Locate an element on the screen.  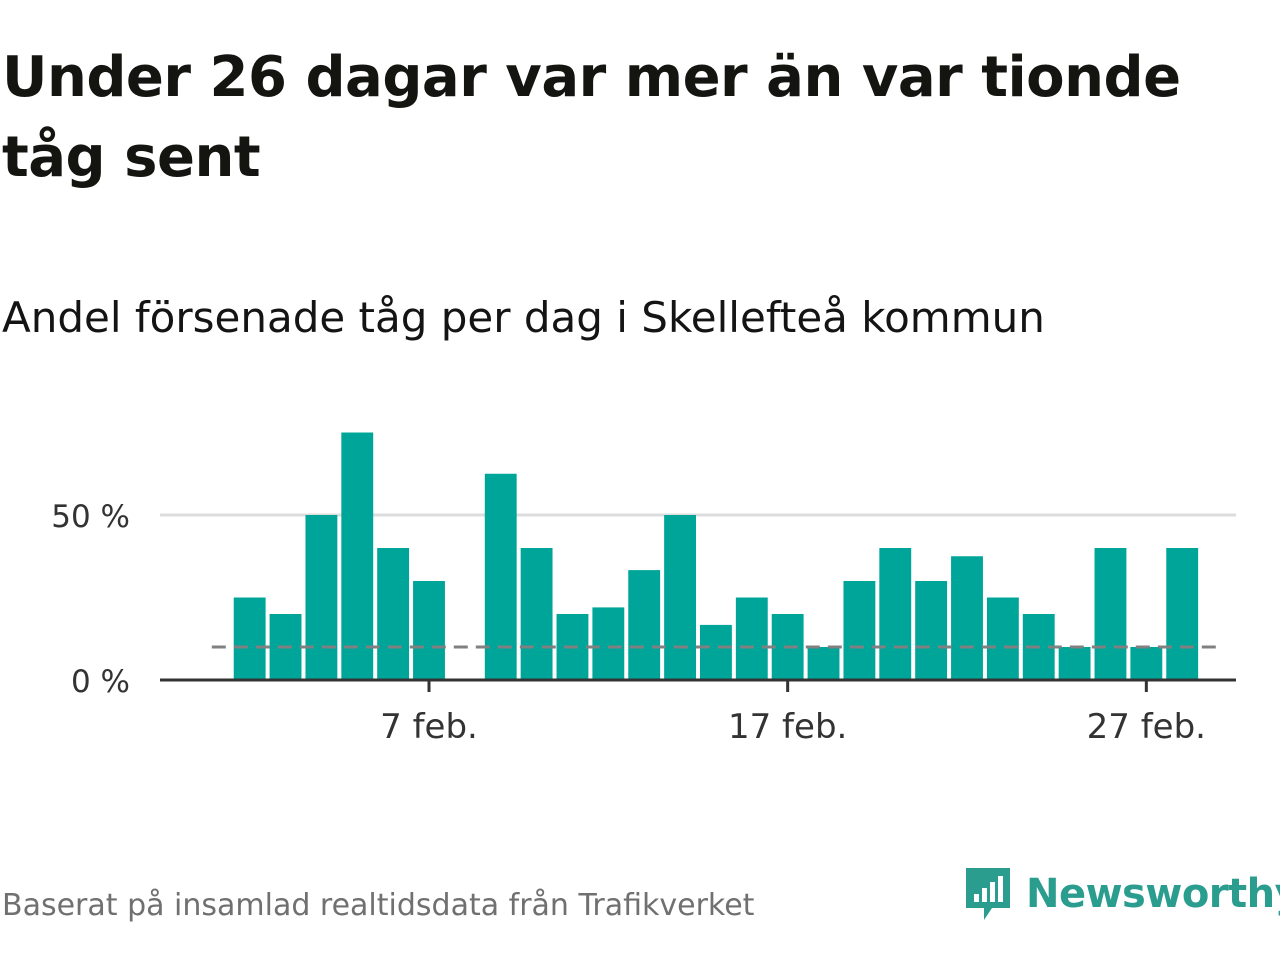
brand-logo: Newsworthy is located at coordinates (1121, 894).